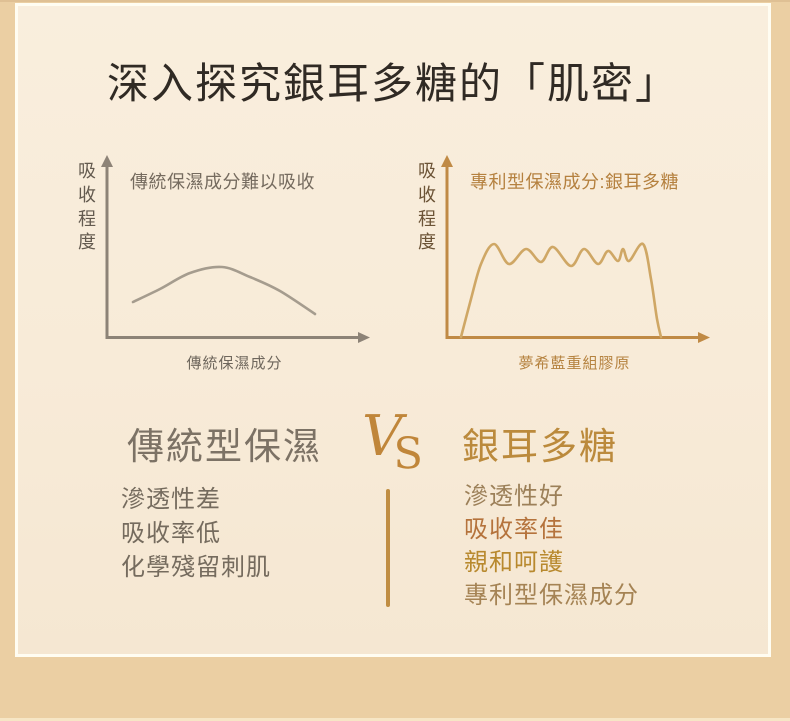  What do you see at coordinates (395, 719) in the screenshot?
I see `frame-bottom-line` at bounding box center [395, 719].